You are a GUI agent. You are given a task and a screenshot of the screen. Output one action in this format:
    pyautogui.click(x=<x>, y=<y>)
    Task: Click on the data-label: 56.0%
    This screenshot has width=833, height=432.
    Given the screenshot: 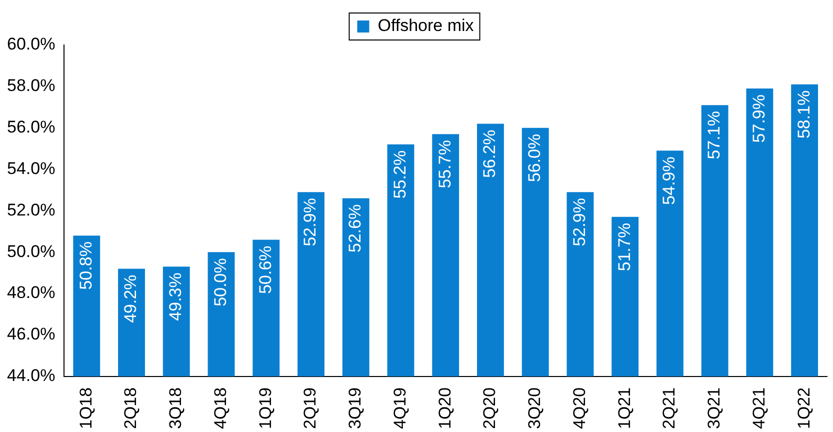 What is the action you would take?
    pyautogui.click(x=534, y=158)
    